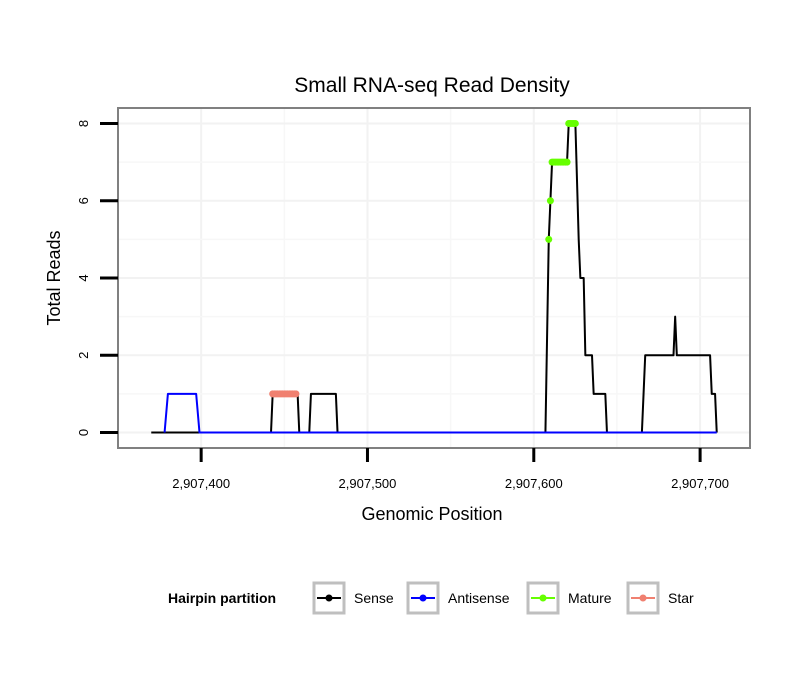 The height and width of the screenshot is (690, 810). I want to click on y-tick-label: 8, so click(83, 123).